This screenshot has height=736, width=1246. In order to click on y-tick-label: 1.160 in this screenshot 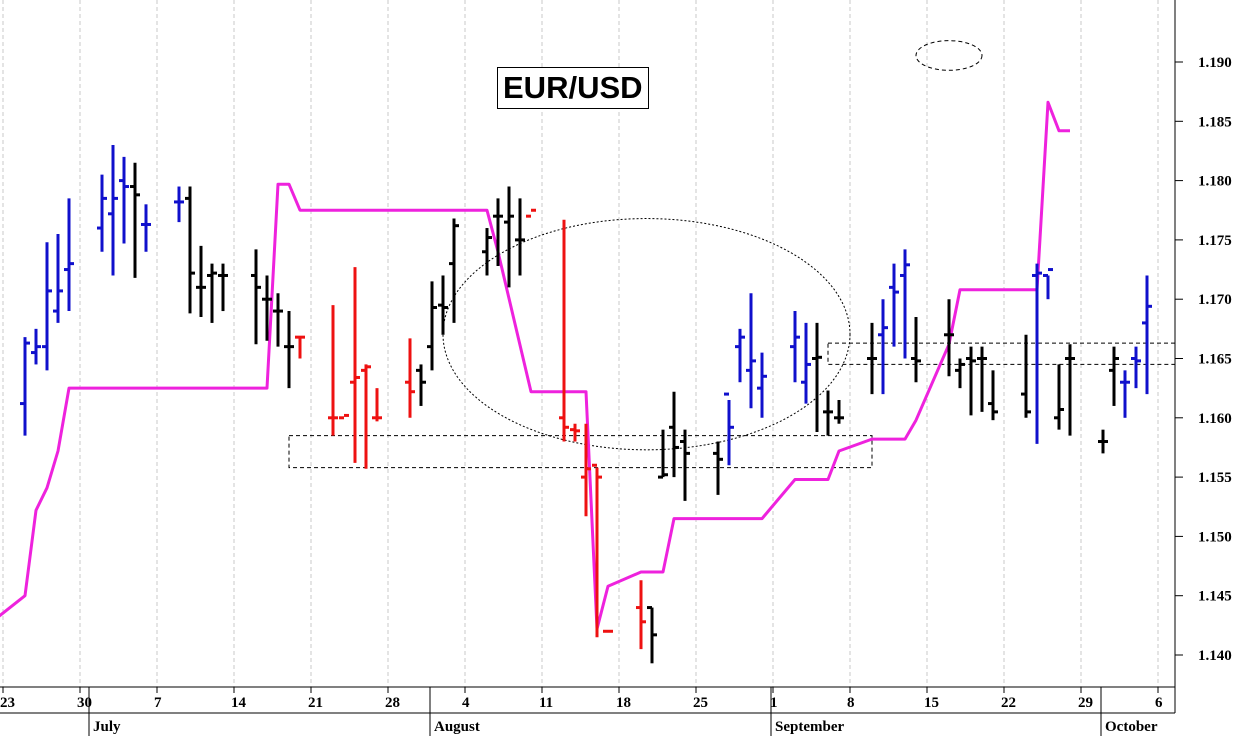, I will do `click(1215, 419)`.